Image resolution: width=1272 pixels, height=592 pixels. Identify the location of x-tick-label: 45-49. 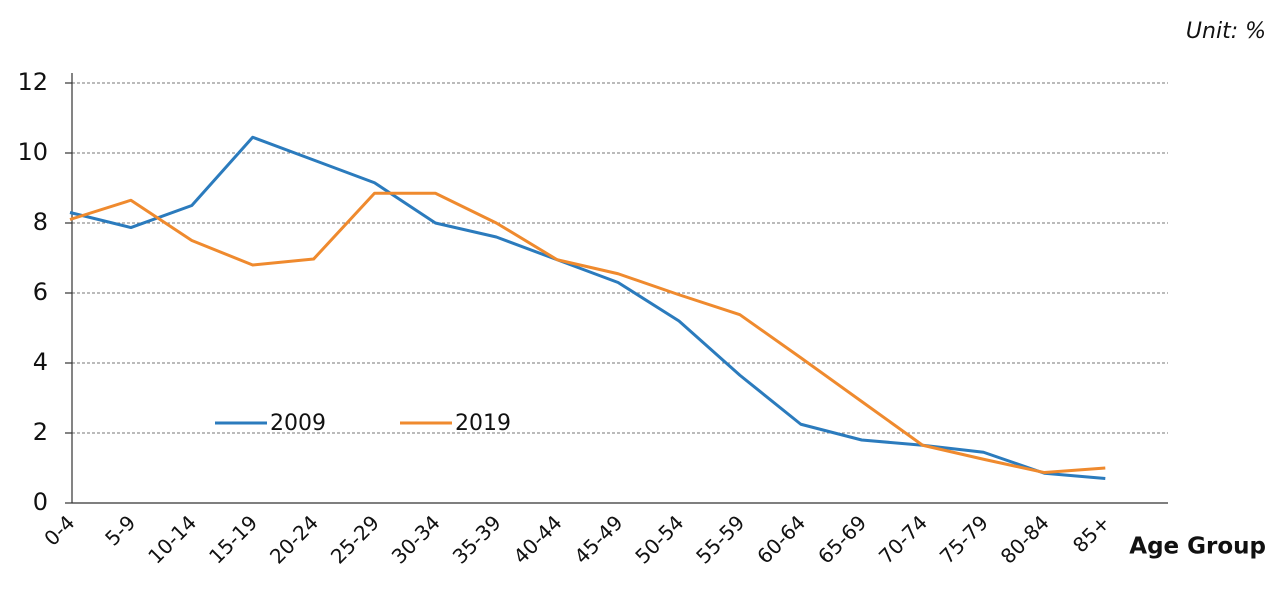
(598, 539).